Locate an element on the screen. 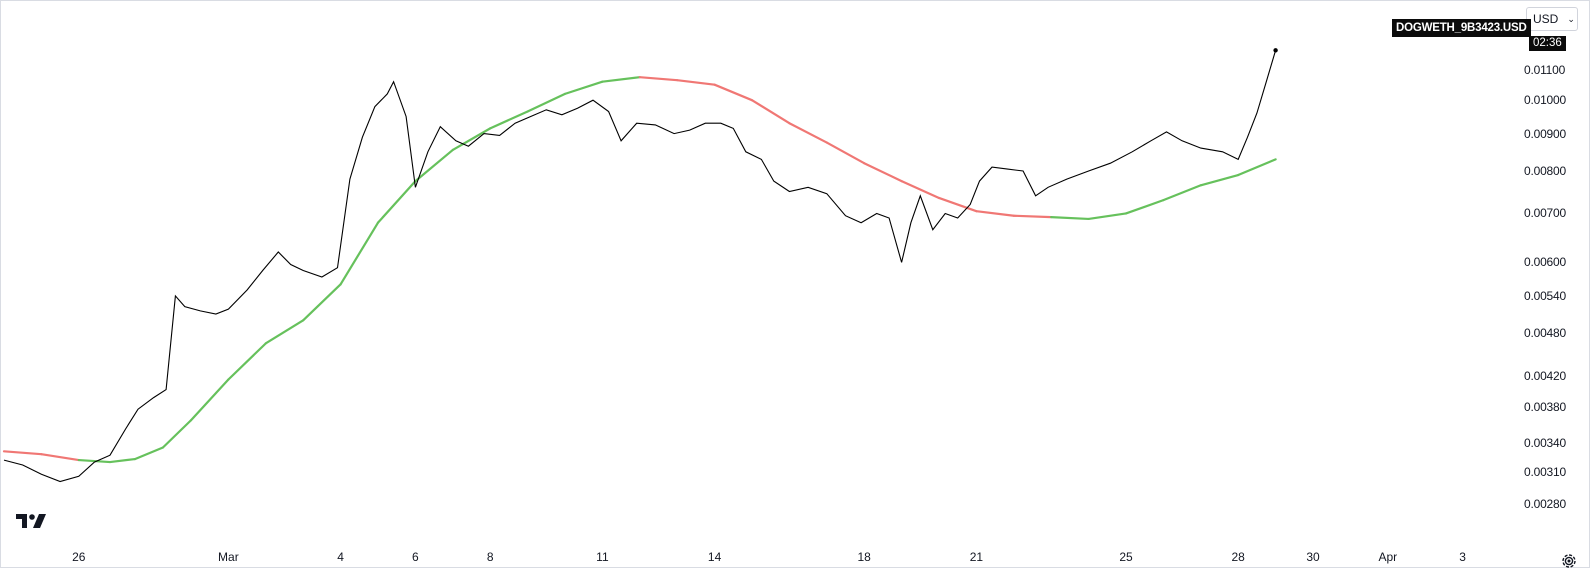  price-tick-label: 0.00700 is located at coordinates (1545, 213).